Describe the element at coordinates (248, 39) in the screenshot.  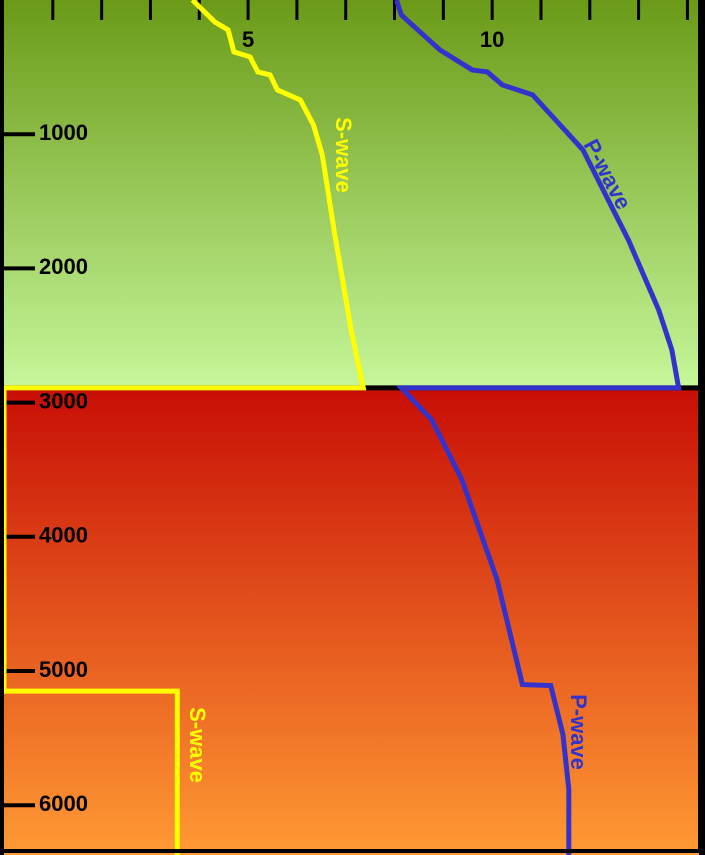
I see `x-tick-label: 5` at that location.